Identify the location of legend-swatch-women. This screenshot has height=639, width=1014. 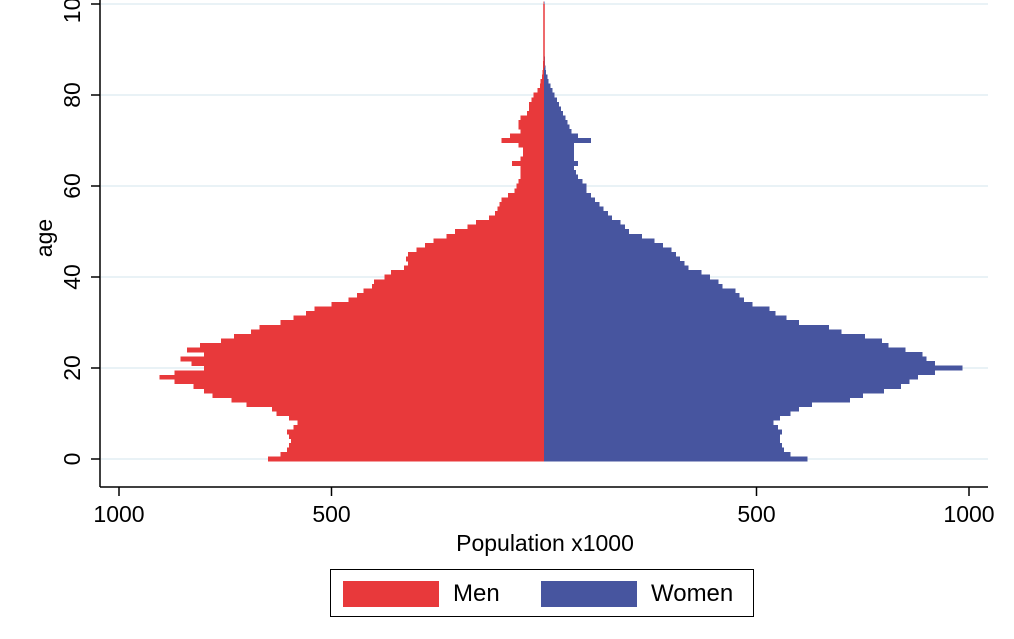
(589, 594).